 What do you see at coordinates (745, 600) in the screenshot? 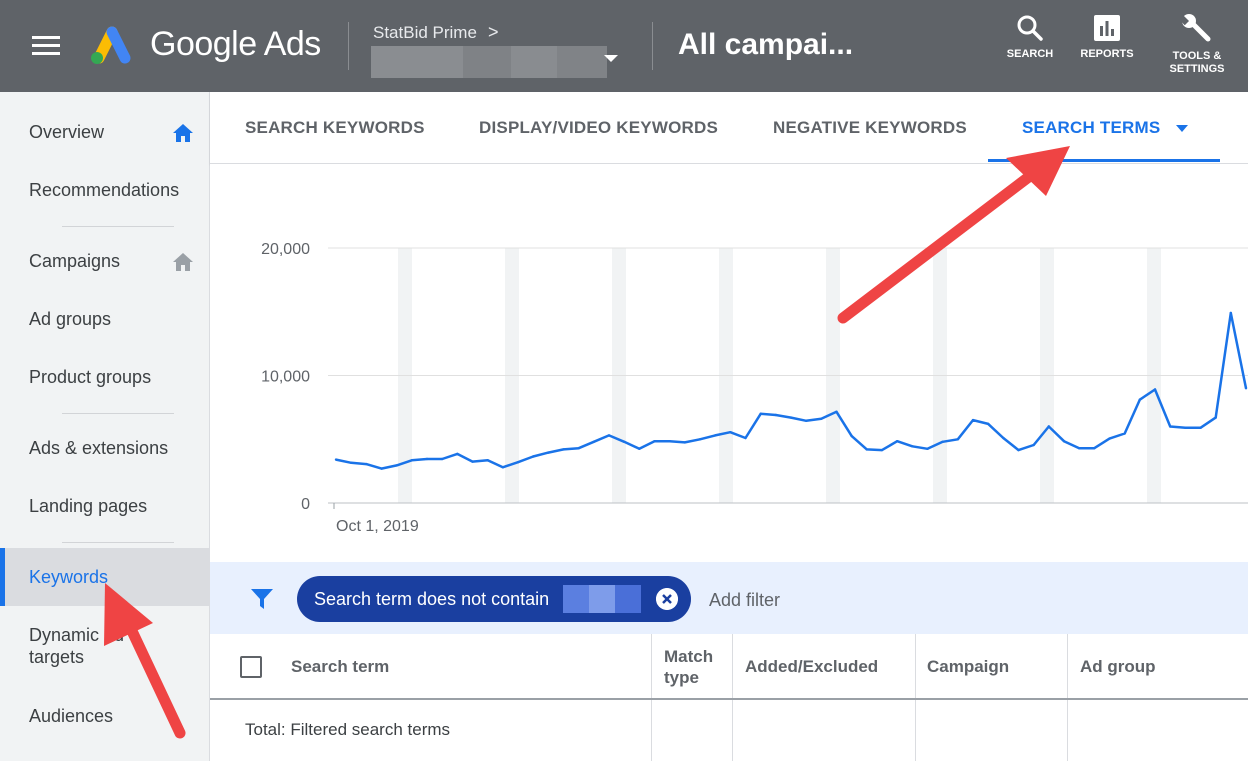
I see `add-filter-button: Add filter` at bounding box center [745, 600].